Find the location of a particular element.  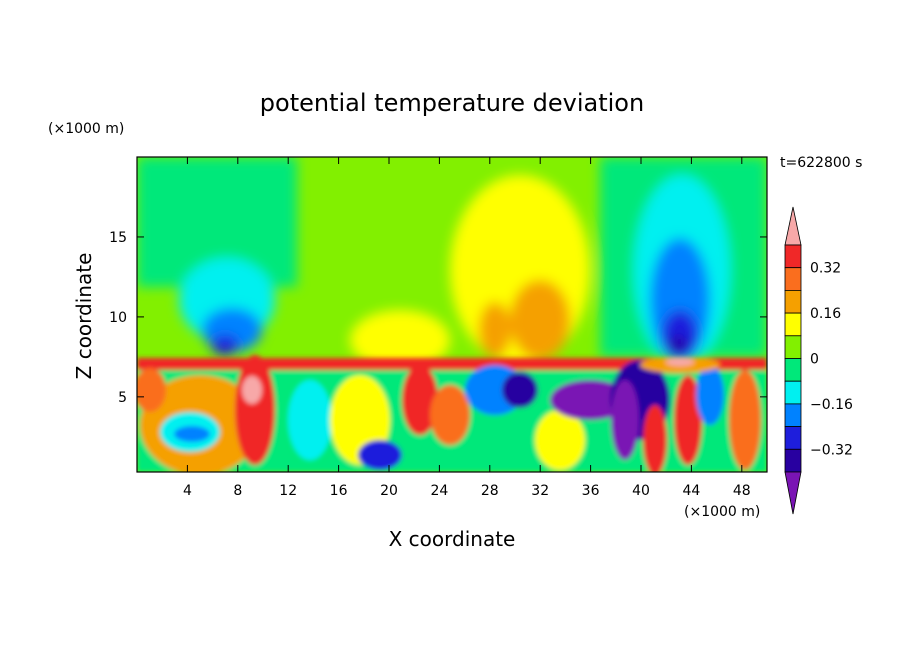

x-tick-label: 40 is located at coordinates (641, 491).